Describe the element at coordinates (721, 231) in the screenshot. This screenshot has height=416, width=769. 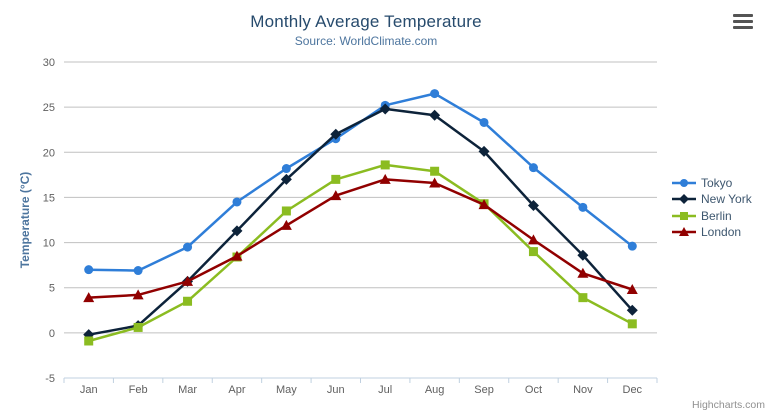
I see `legend-label: London` at that location.